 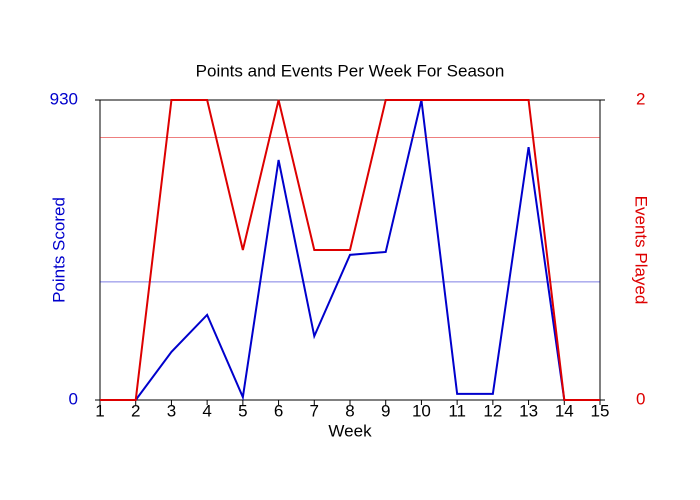 What do you see at coordinates (64, 98) in the screenshot?
I see `y-tick-label: 930` at bounding box center [64, 98].